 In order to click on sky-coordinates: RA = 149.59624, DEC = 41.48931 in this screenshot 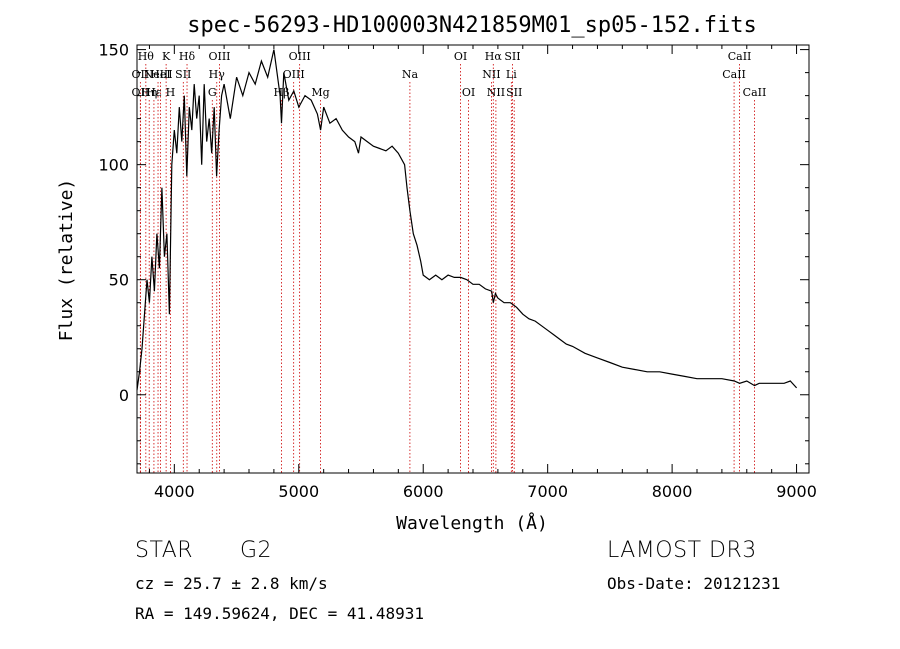, I will do `click(279, 613)`.